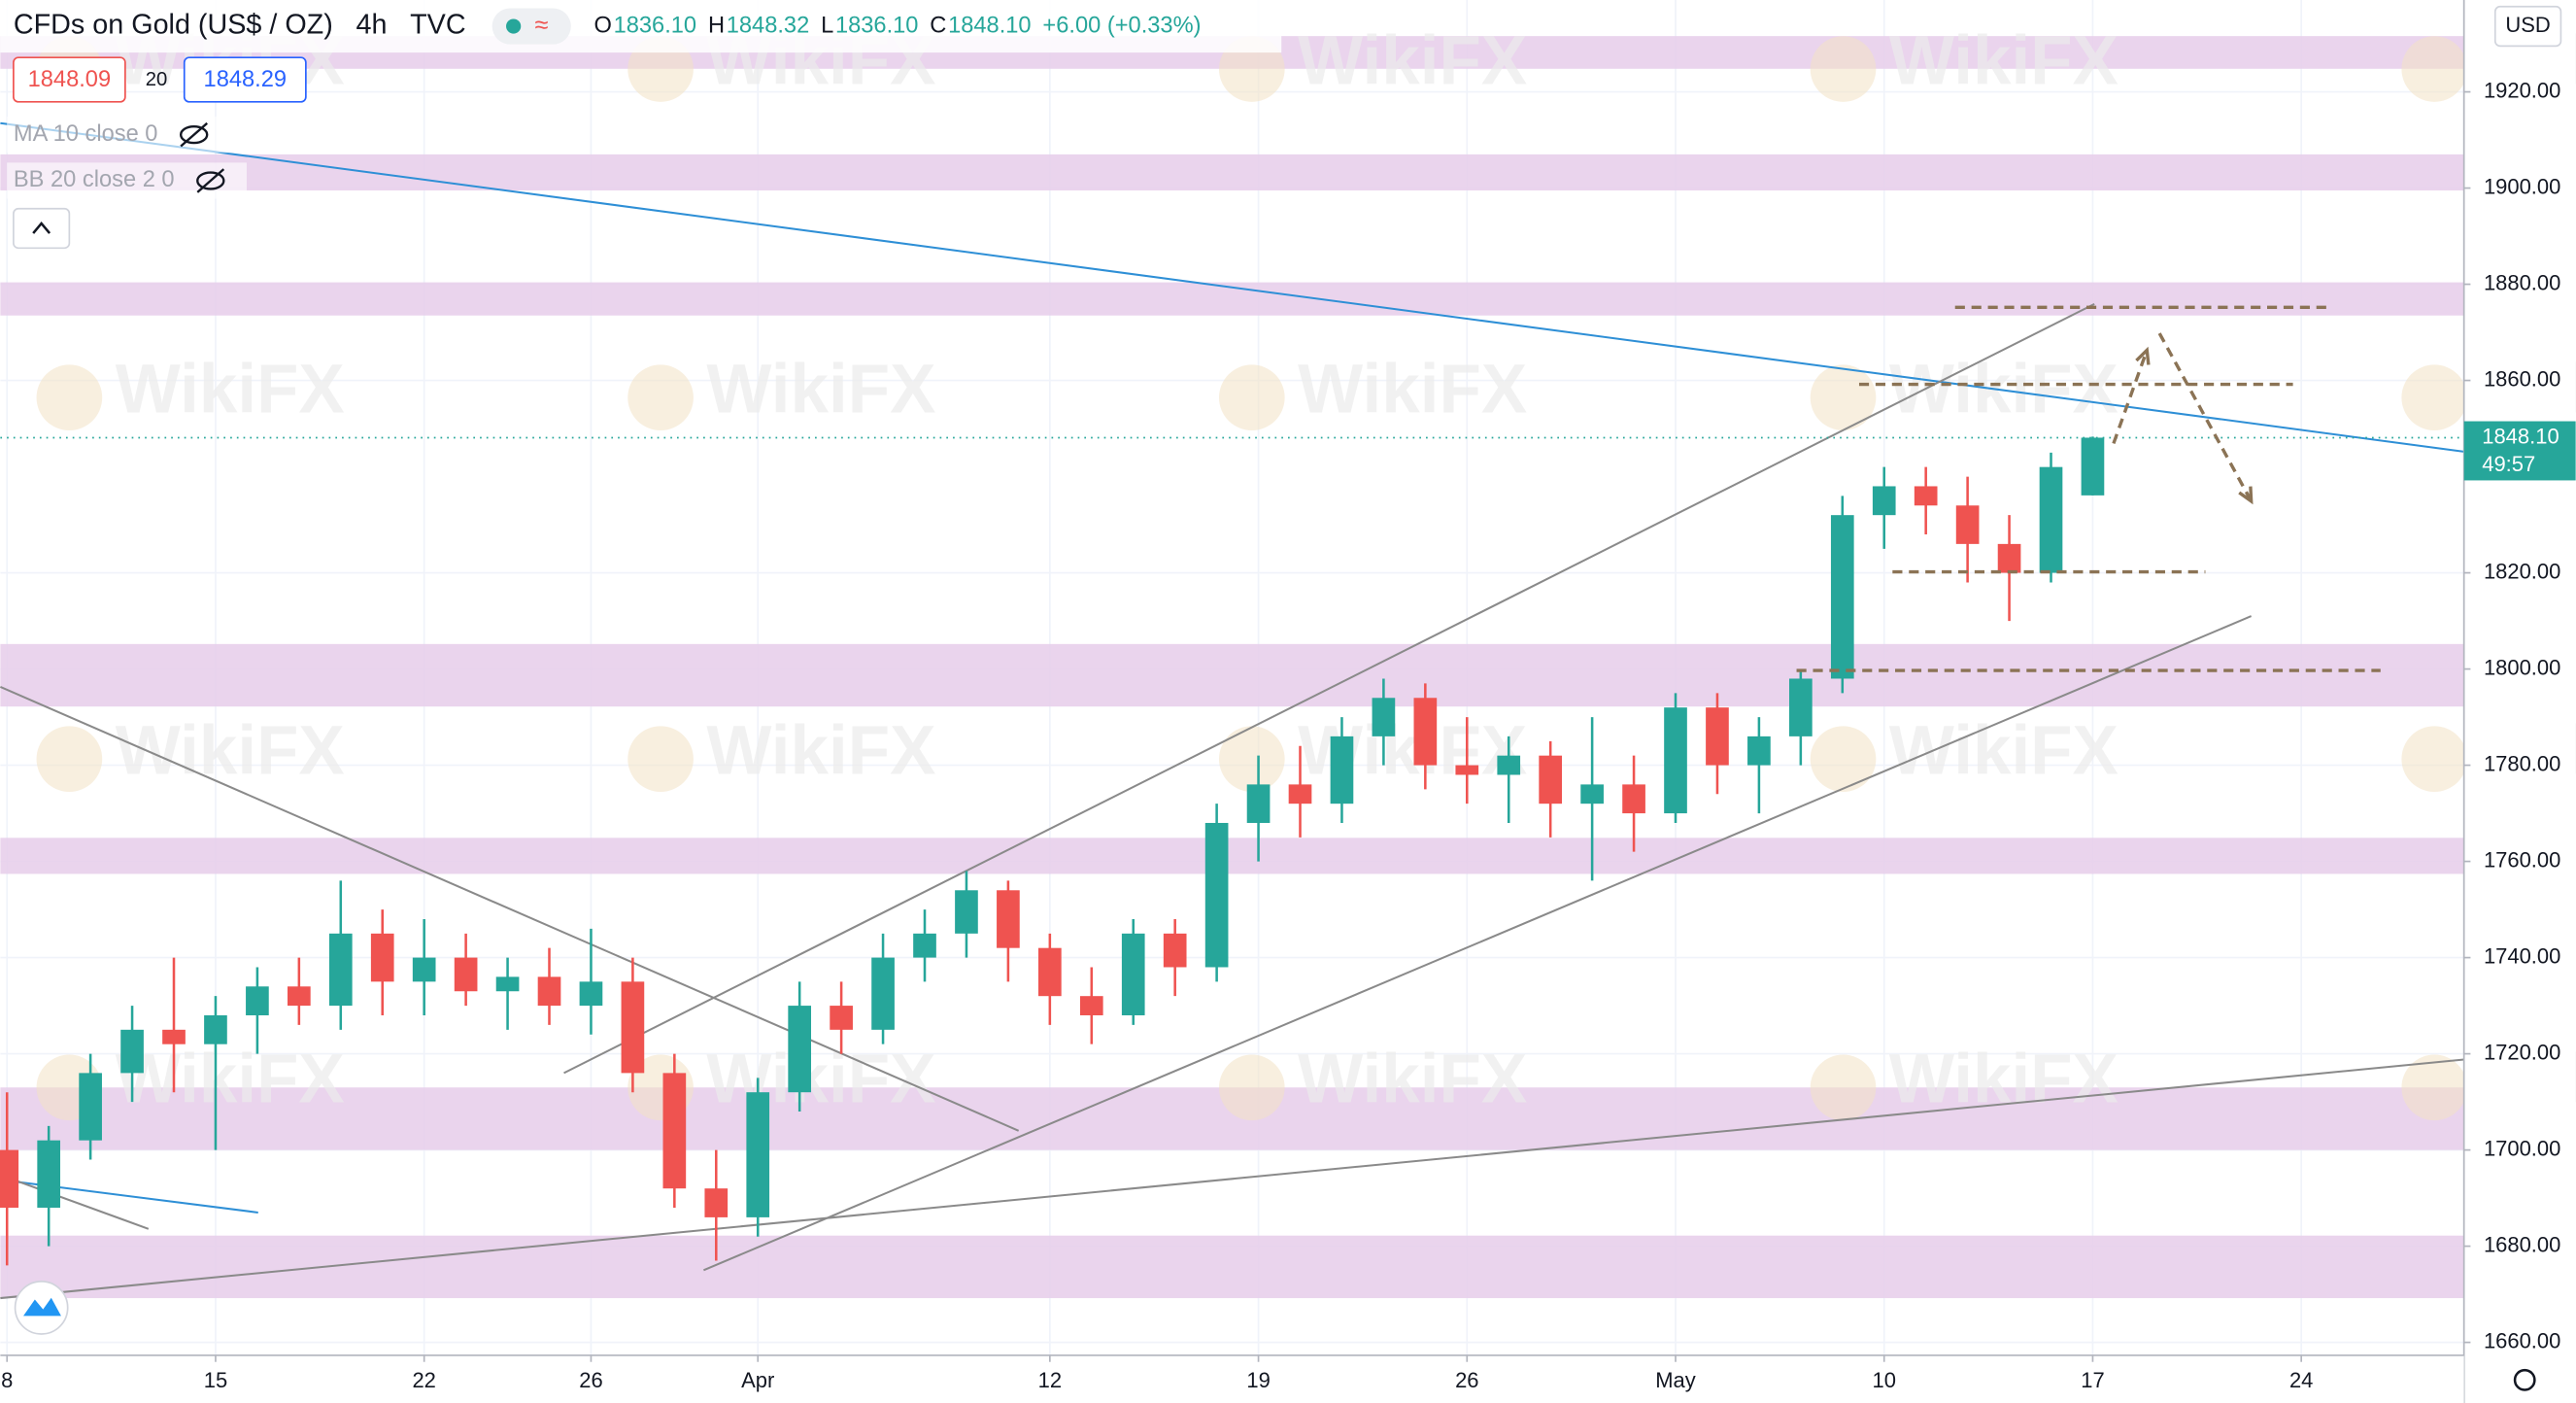 This screenshot has height=1403, width=2576. I want to click on settings-icon, so click(2524, 1379).